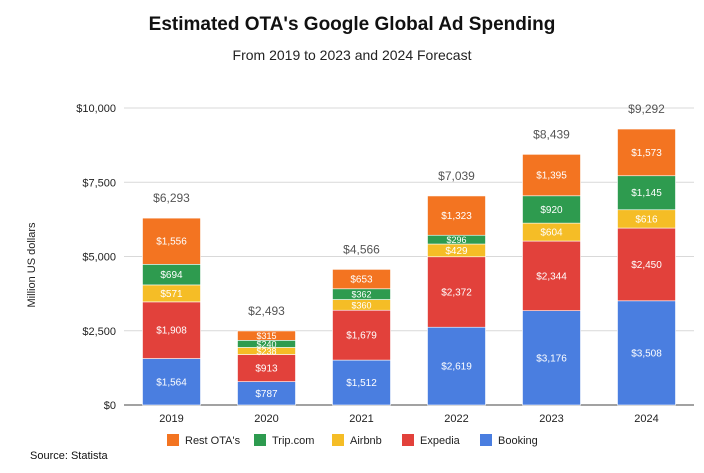 Image resolution: width=704 pixels, height=473 pixels. I want to click on y-tick-label: $5,000, so click(99, 258).